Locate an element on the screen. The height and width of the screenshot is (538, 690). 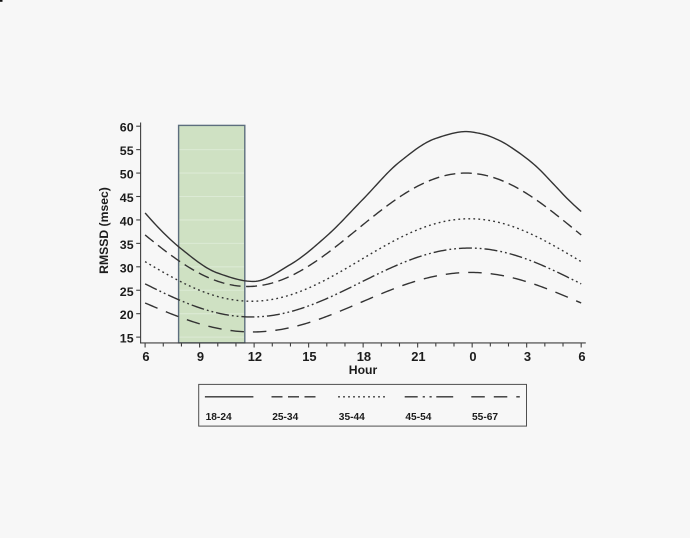
svg-text: 45 is located at coordinates (127, 198).